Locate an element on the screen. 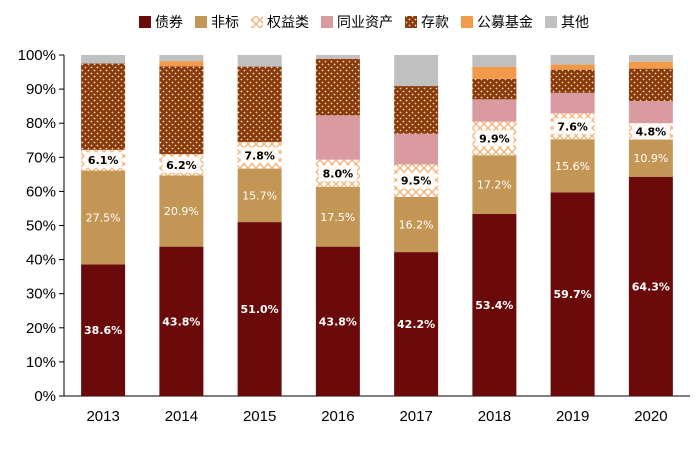 The height and width of the screenshot is (453, 700). data-label-2016-0: 43.8% is located at coordinates (338, 321).